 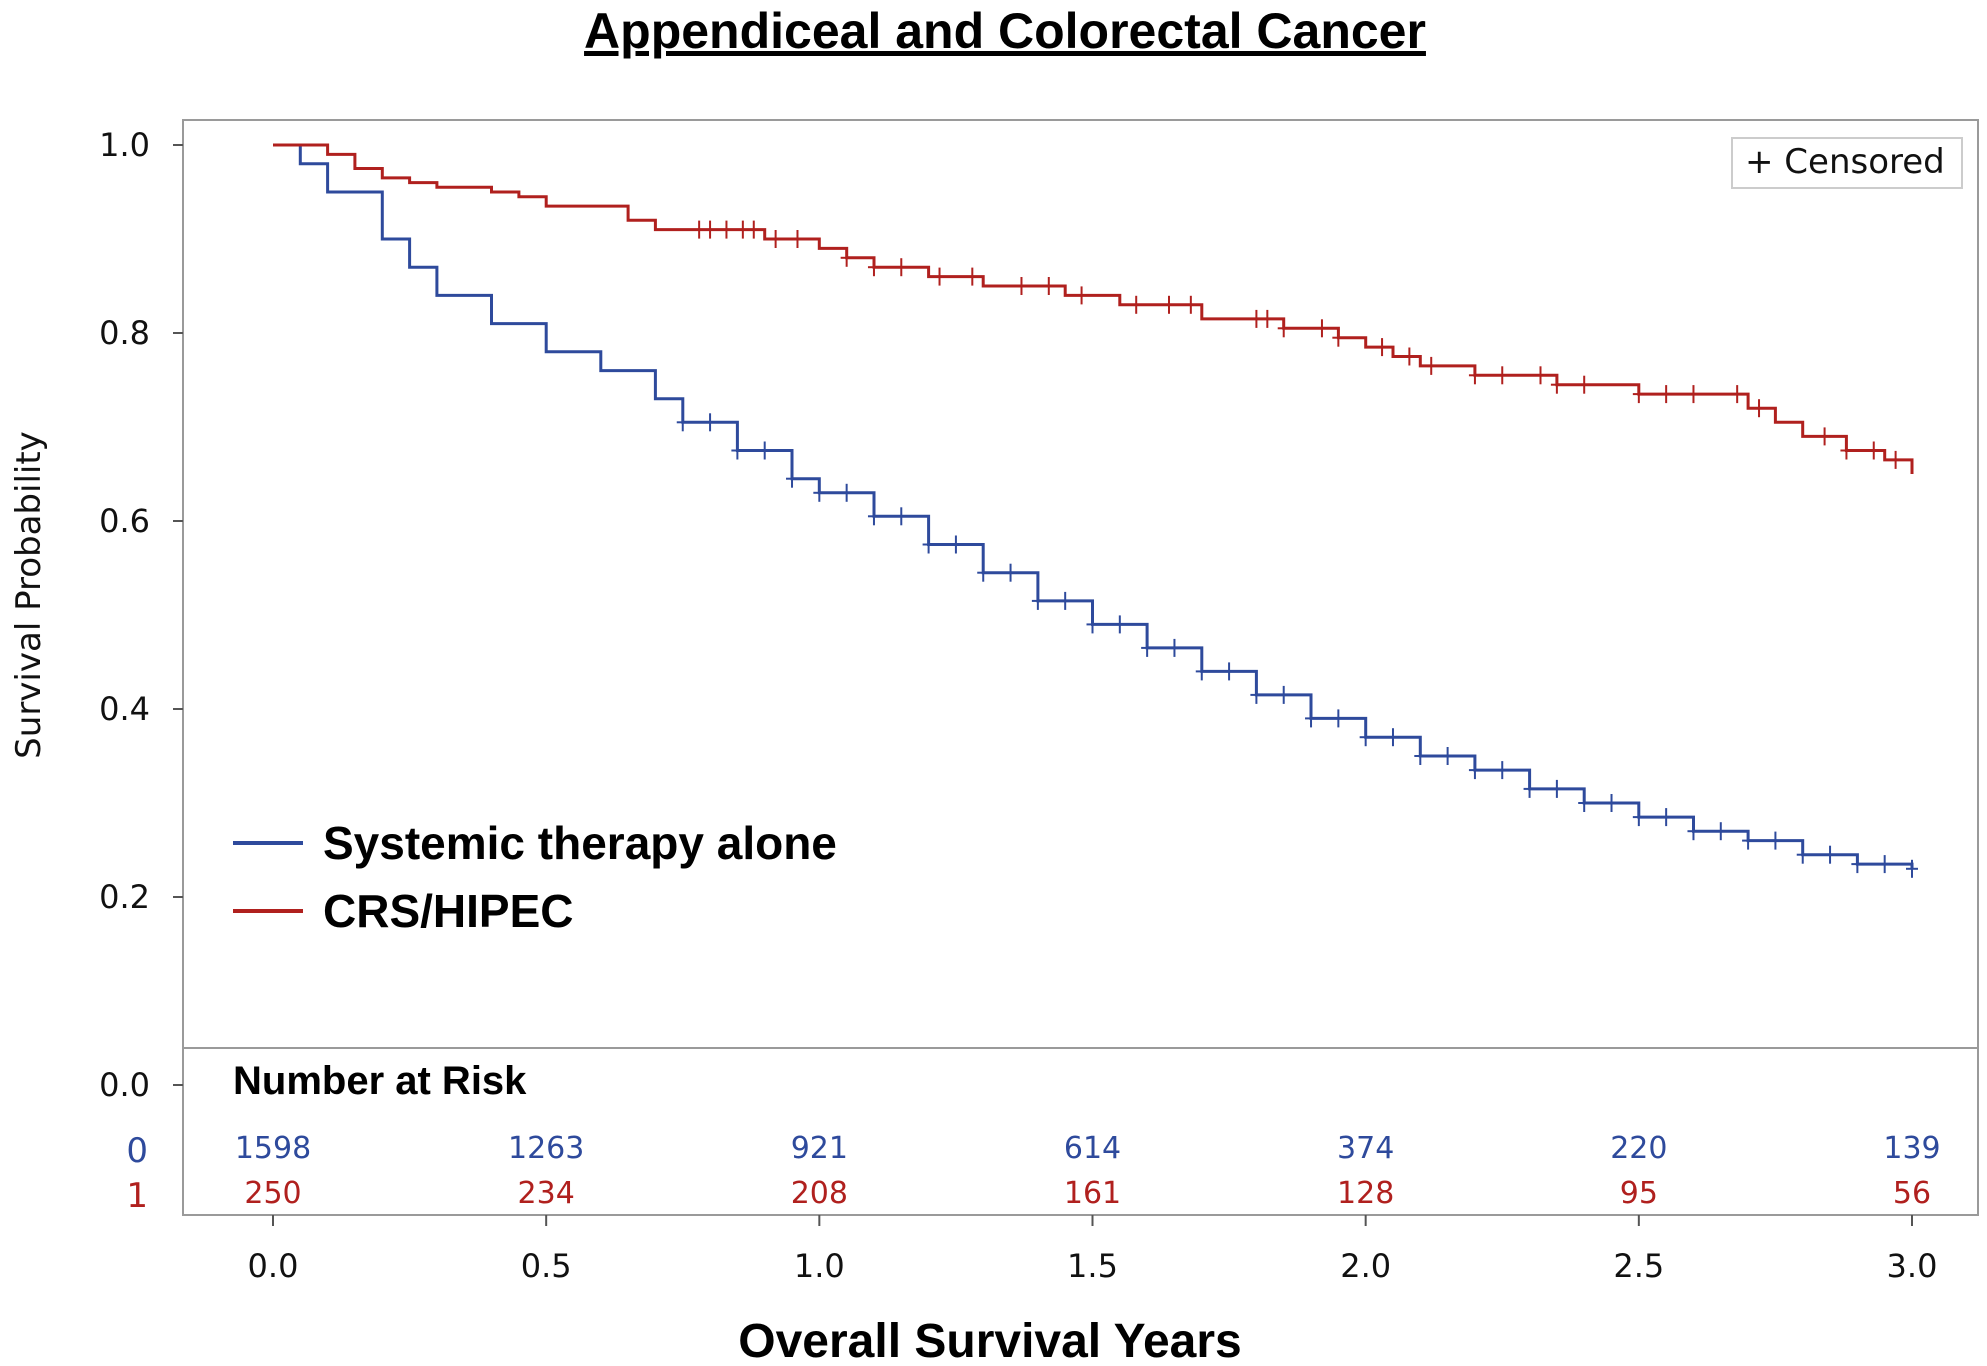 What do you see at coordinates (448, 911) in the screenshot?
I see `legend-label-group-1: CRS/HIPEC` at bounding box center [448, 911].